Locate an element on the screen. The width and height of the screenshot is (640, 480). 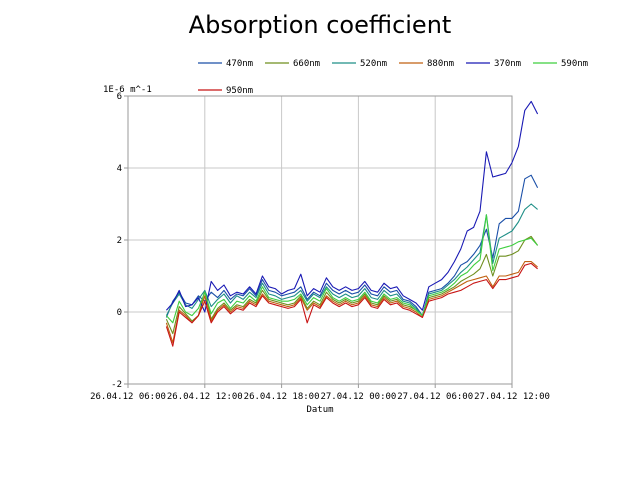
series-line-520nm is located at coordinates (351, 260).